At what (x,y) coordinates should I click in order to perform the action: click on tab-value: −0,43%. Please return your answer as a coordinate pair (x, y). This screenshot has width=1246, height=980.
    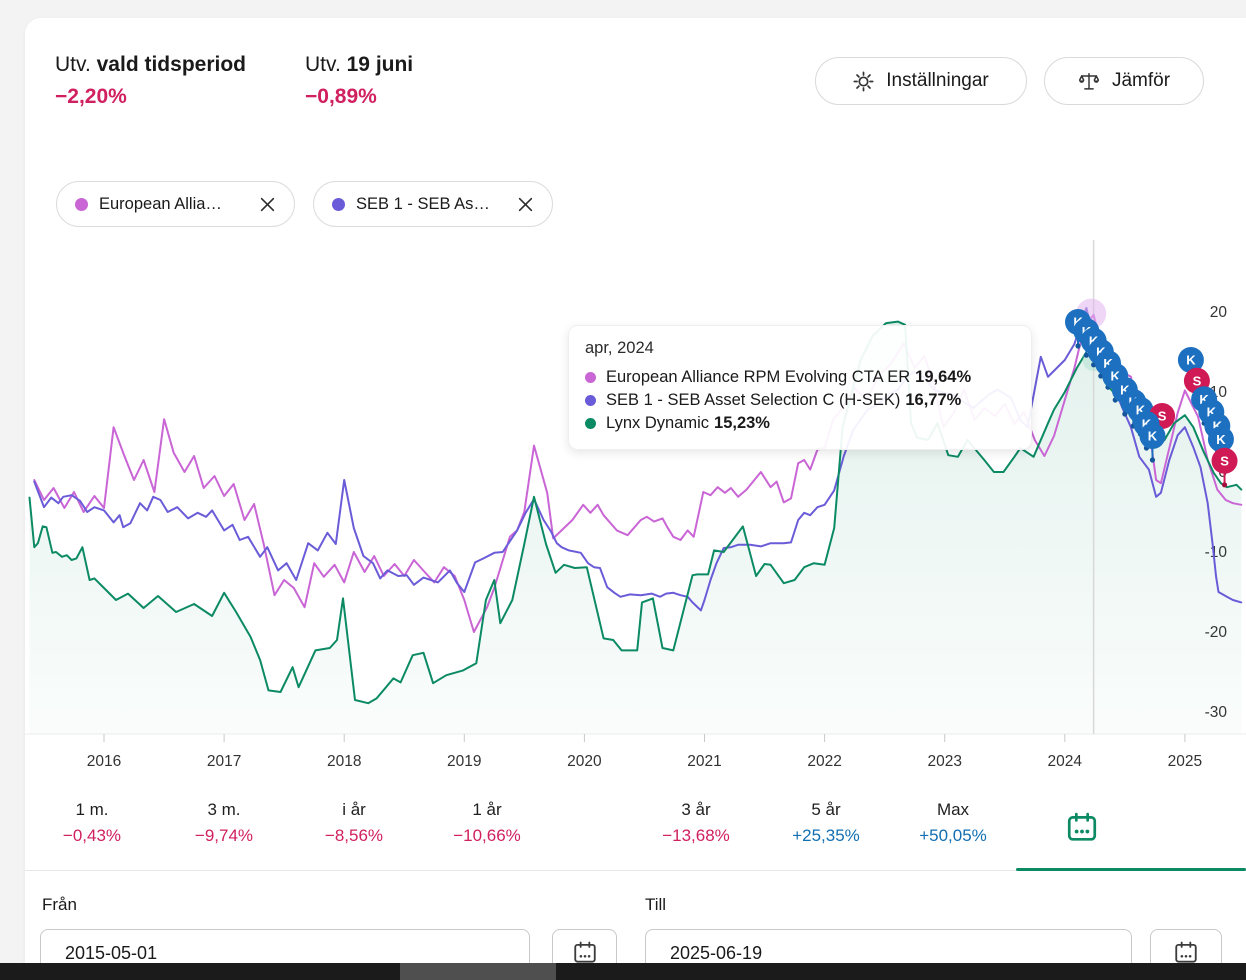
    Looking at the image, I should click on (92, 835).